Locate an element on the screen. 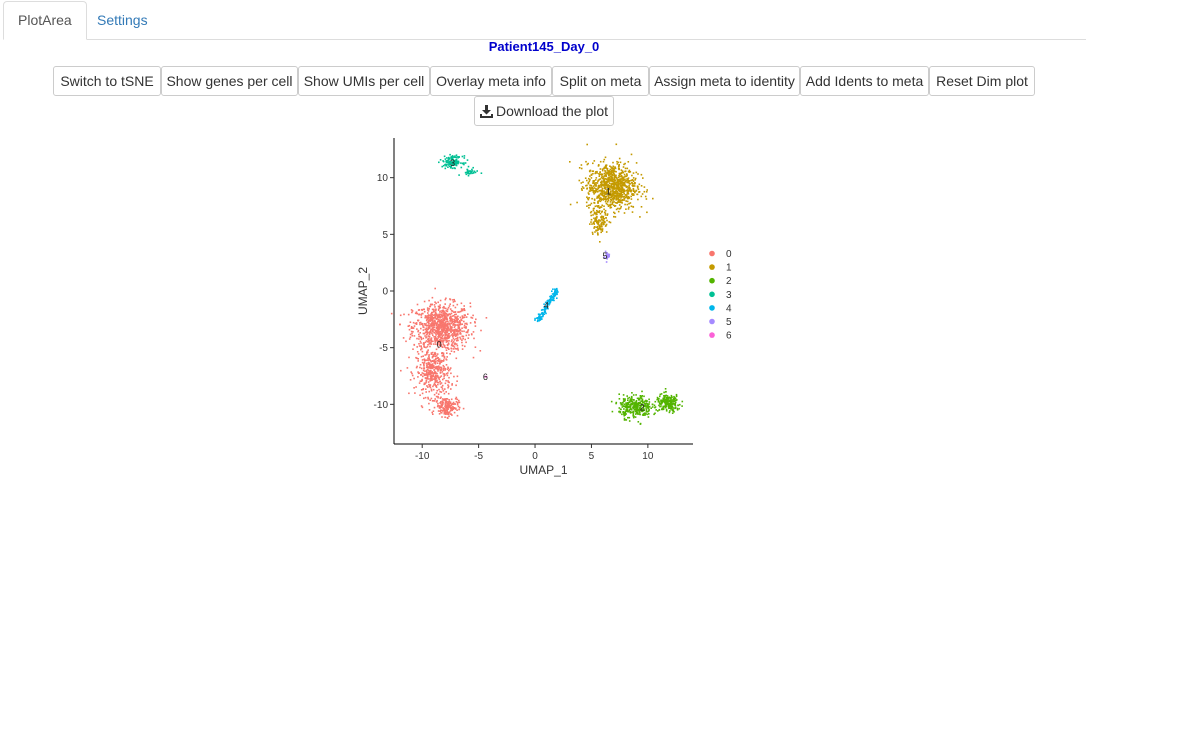 The width and height of the screenshot is (1184, 737). show-genes-per-cell-button: Show genes per cell is located at coordinates (229, 81).